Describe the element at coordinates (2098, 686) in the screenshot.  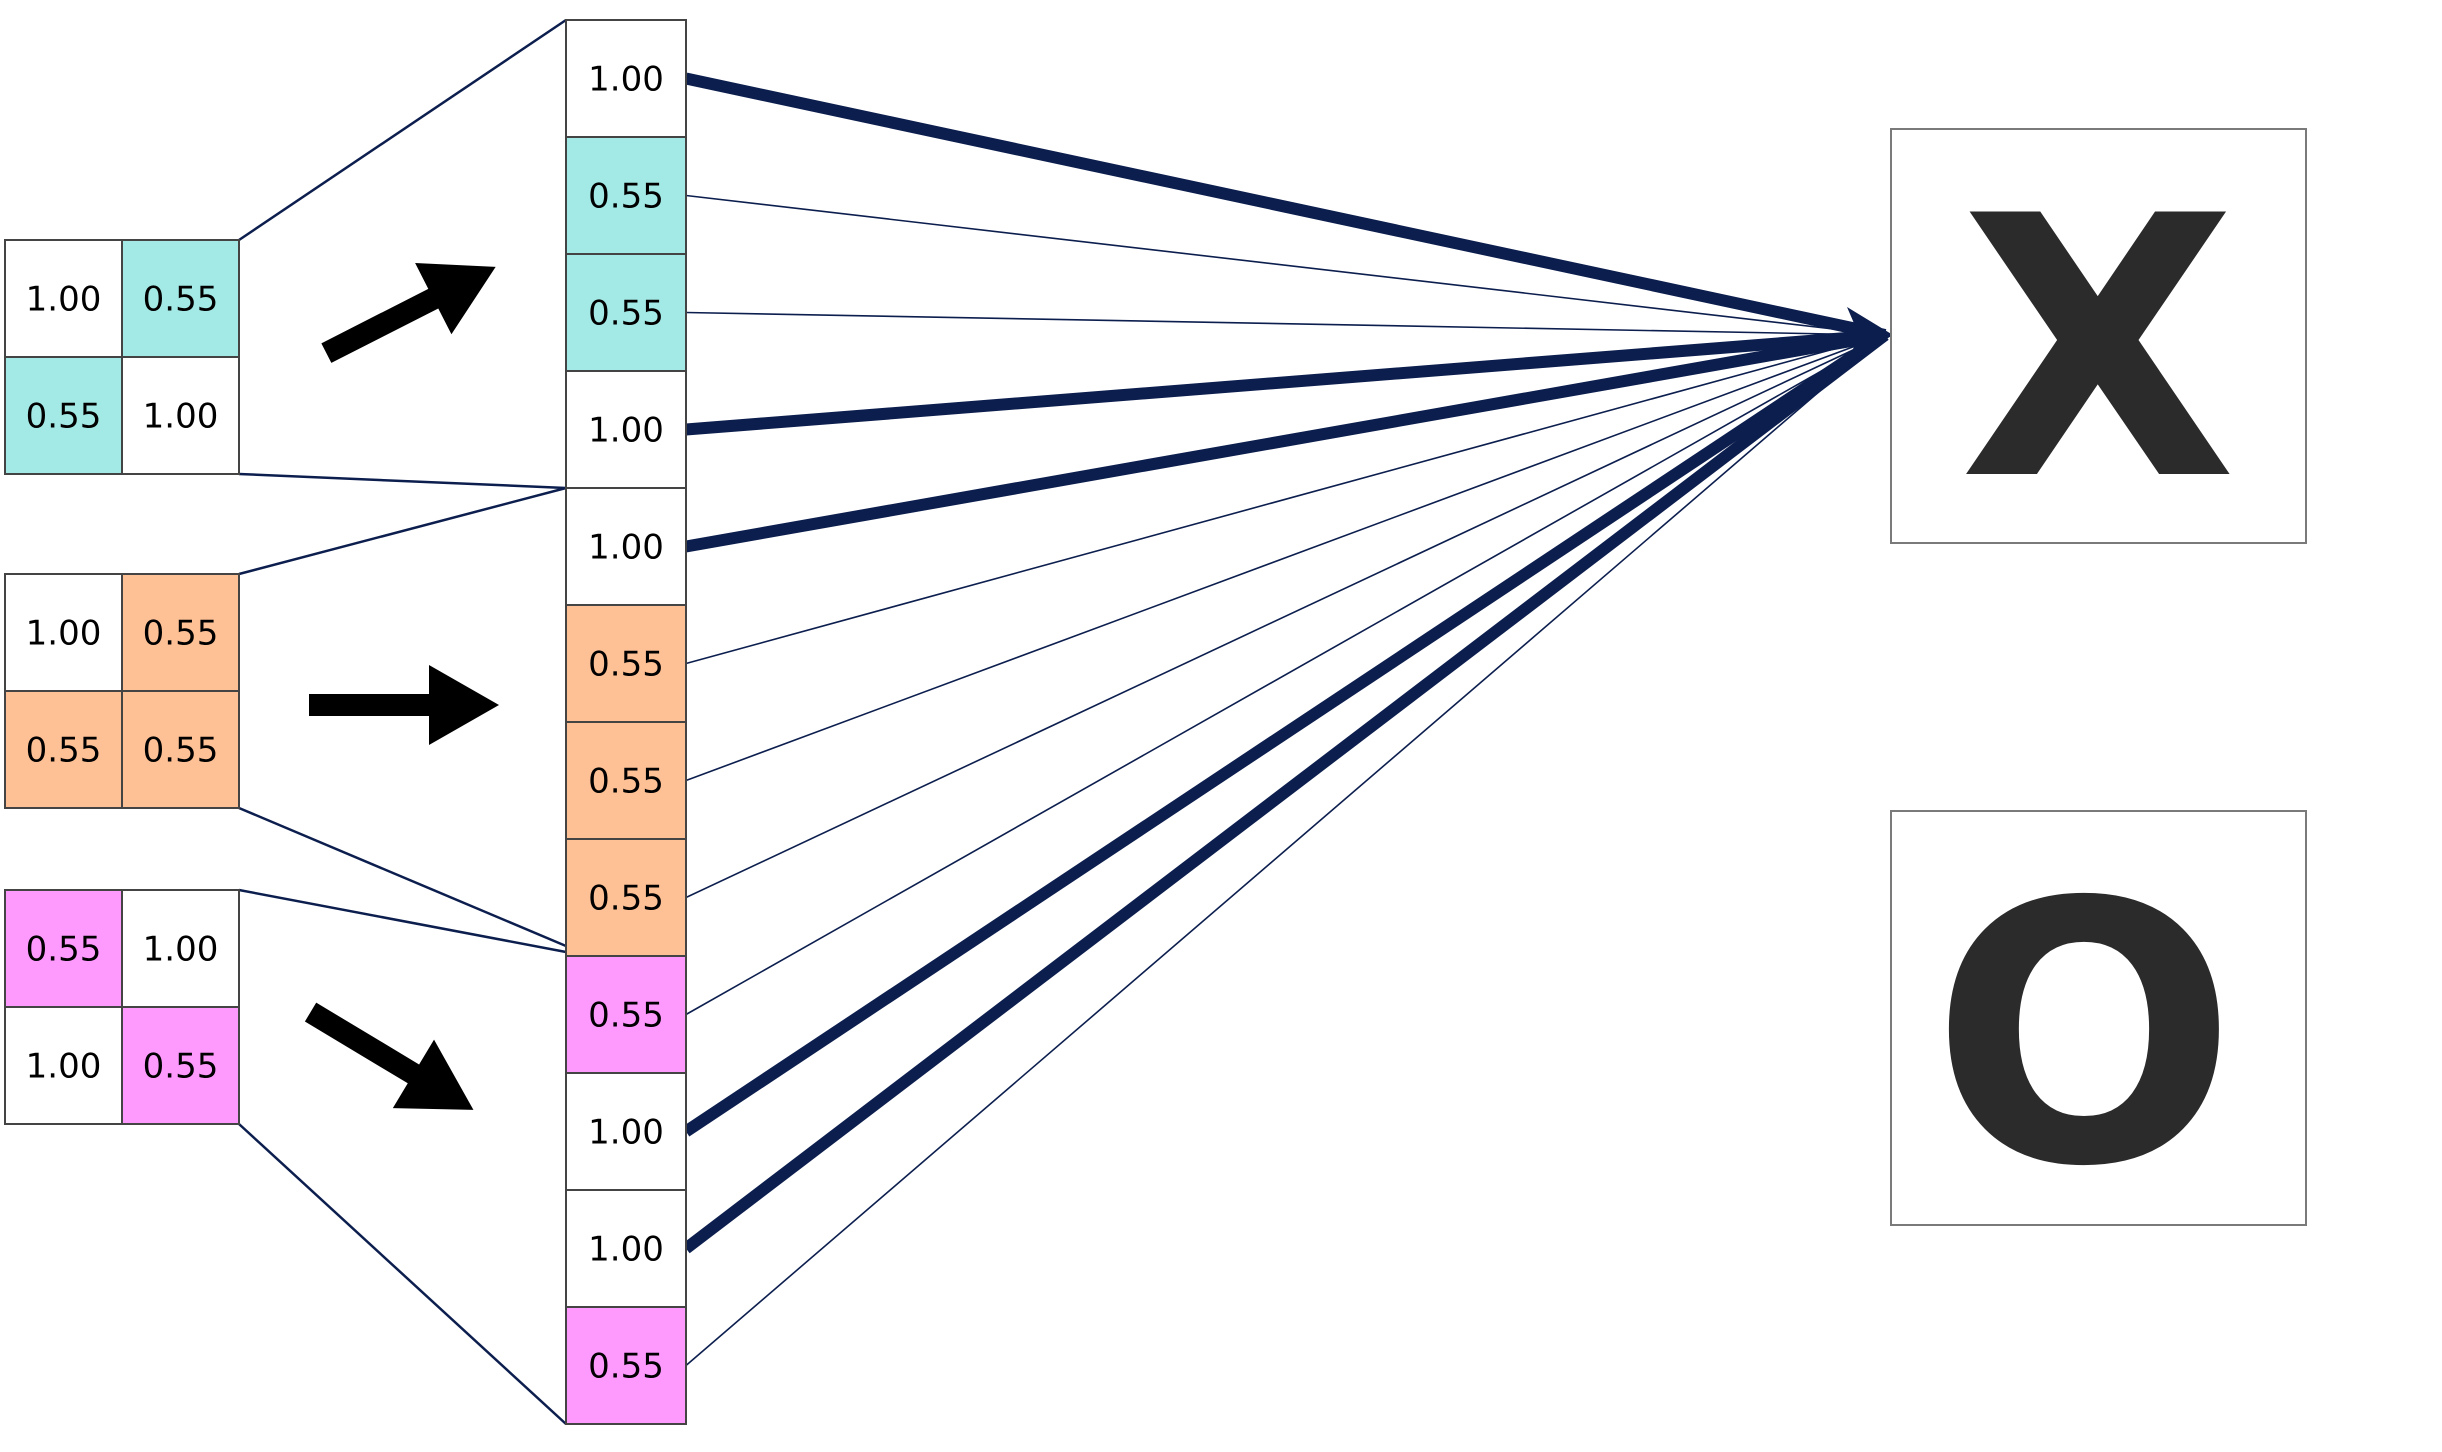
I see `output-classes: X O` at that location.